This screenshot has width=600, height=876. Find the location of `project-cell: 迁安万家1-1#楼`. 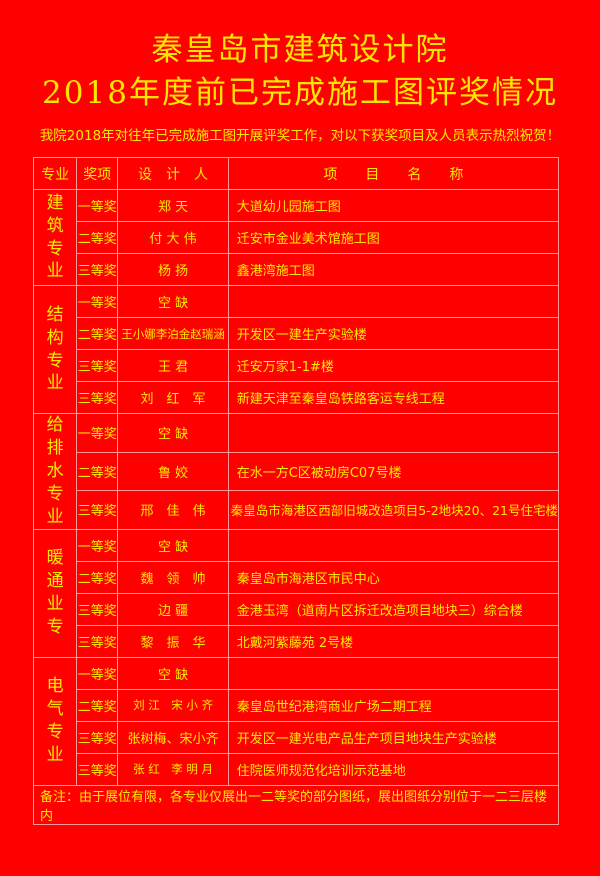

project-cell: 迁安万家1-1#楼 is located at coordinates (393, 365).